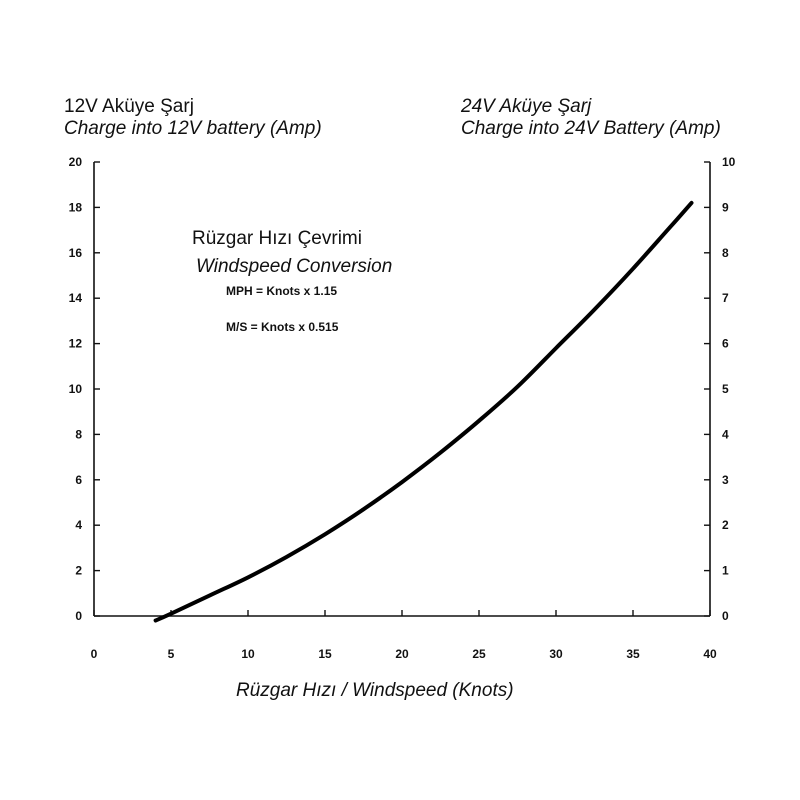 Image resolution: width=800 pixels, height=800 pixels. I want to click on x-tick-label: 5, so click(171, 654).